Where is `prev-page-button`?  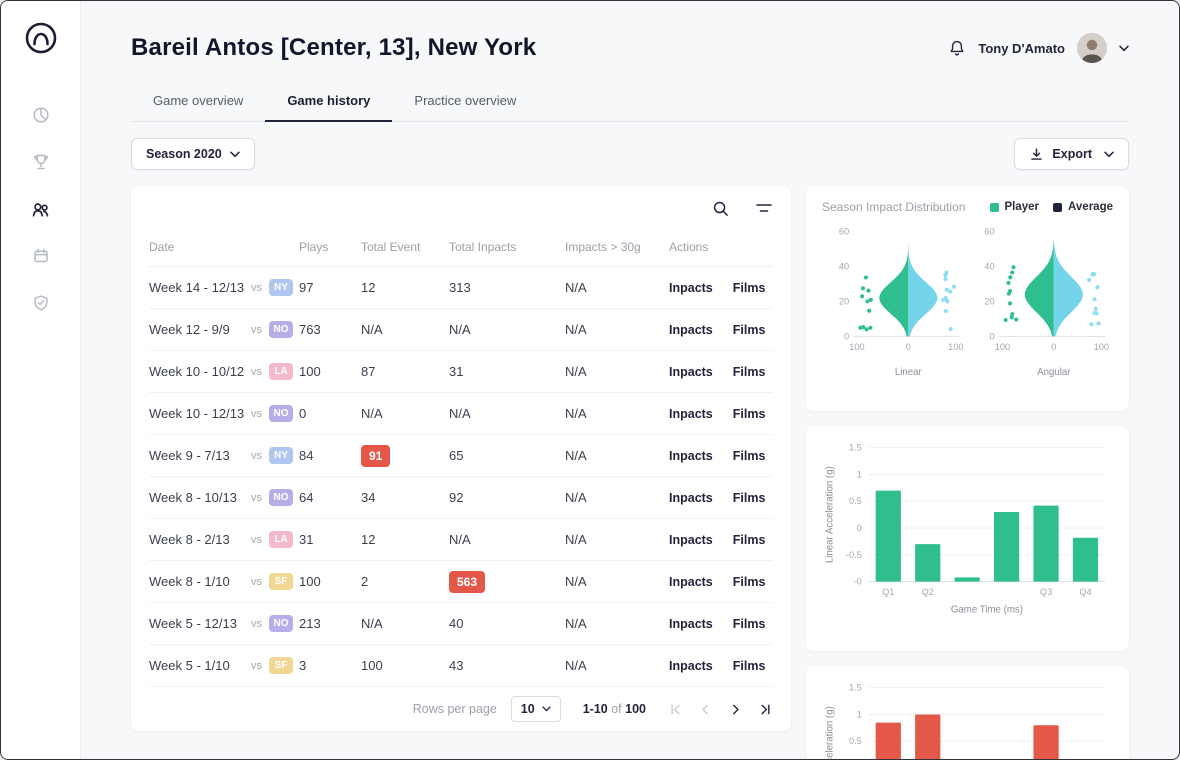 prev-page-button is located at coordinates (705, 709).